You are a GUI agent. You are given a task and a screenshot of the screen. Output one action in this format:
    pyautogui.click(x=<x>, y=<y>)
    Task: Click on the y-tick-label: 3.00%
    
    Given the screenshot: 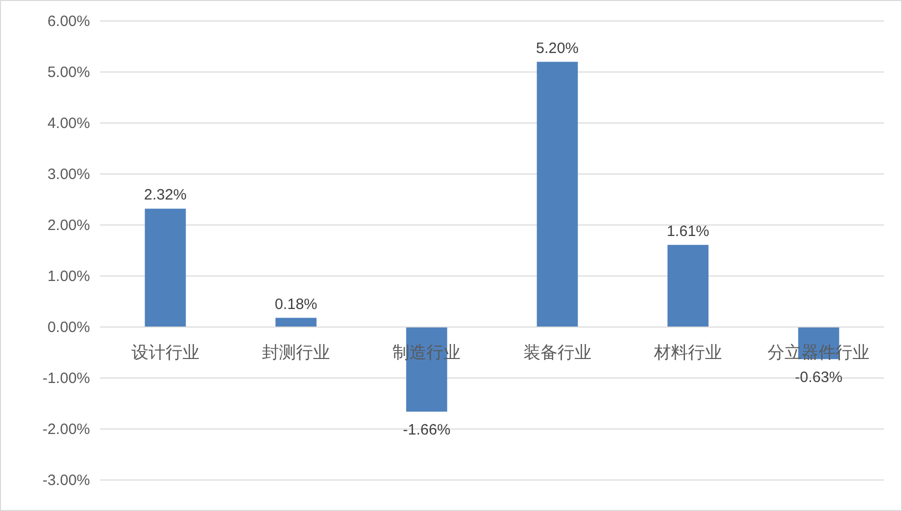 What is the action you would take?
    pyautogui.click(x=68, y=174)
    